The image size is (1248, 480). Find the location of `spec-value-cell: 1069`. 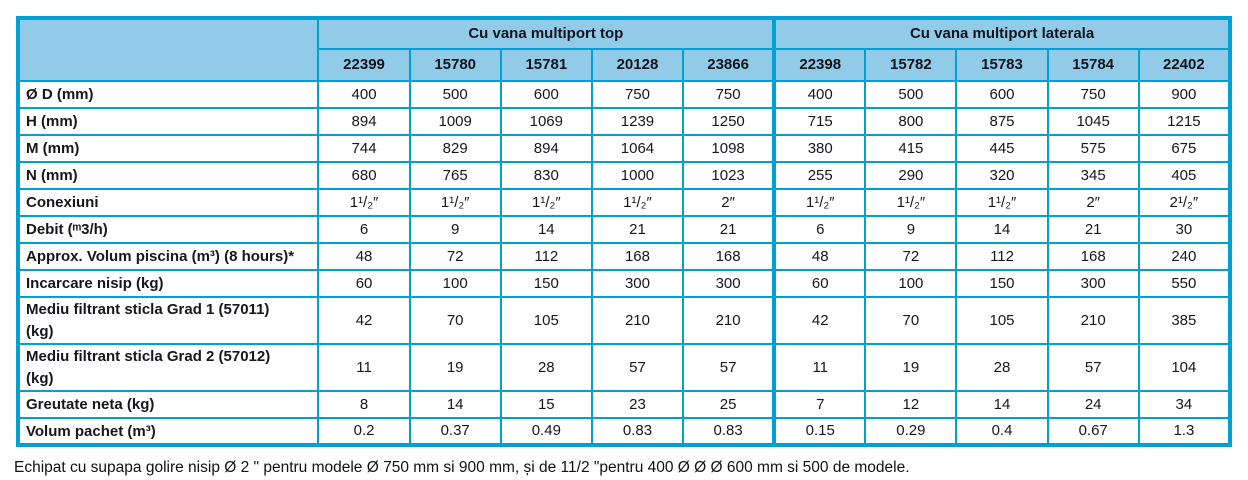

spec-value-cell: 1069 is located at coordinates (546, 121).